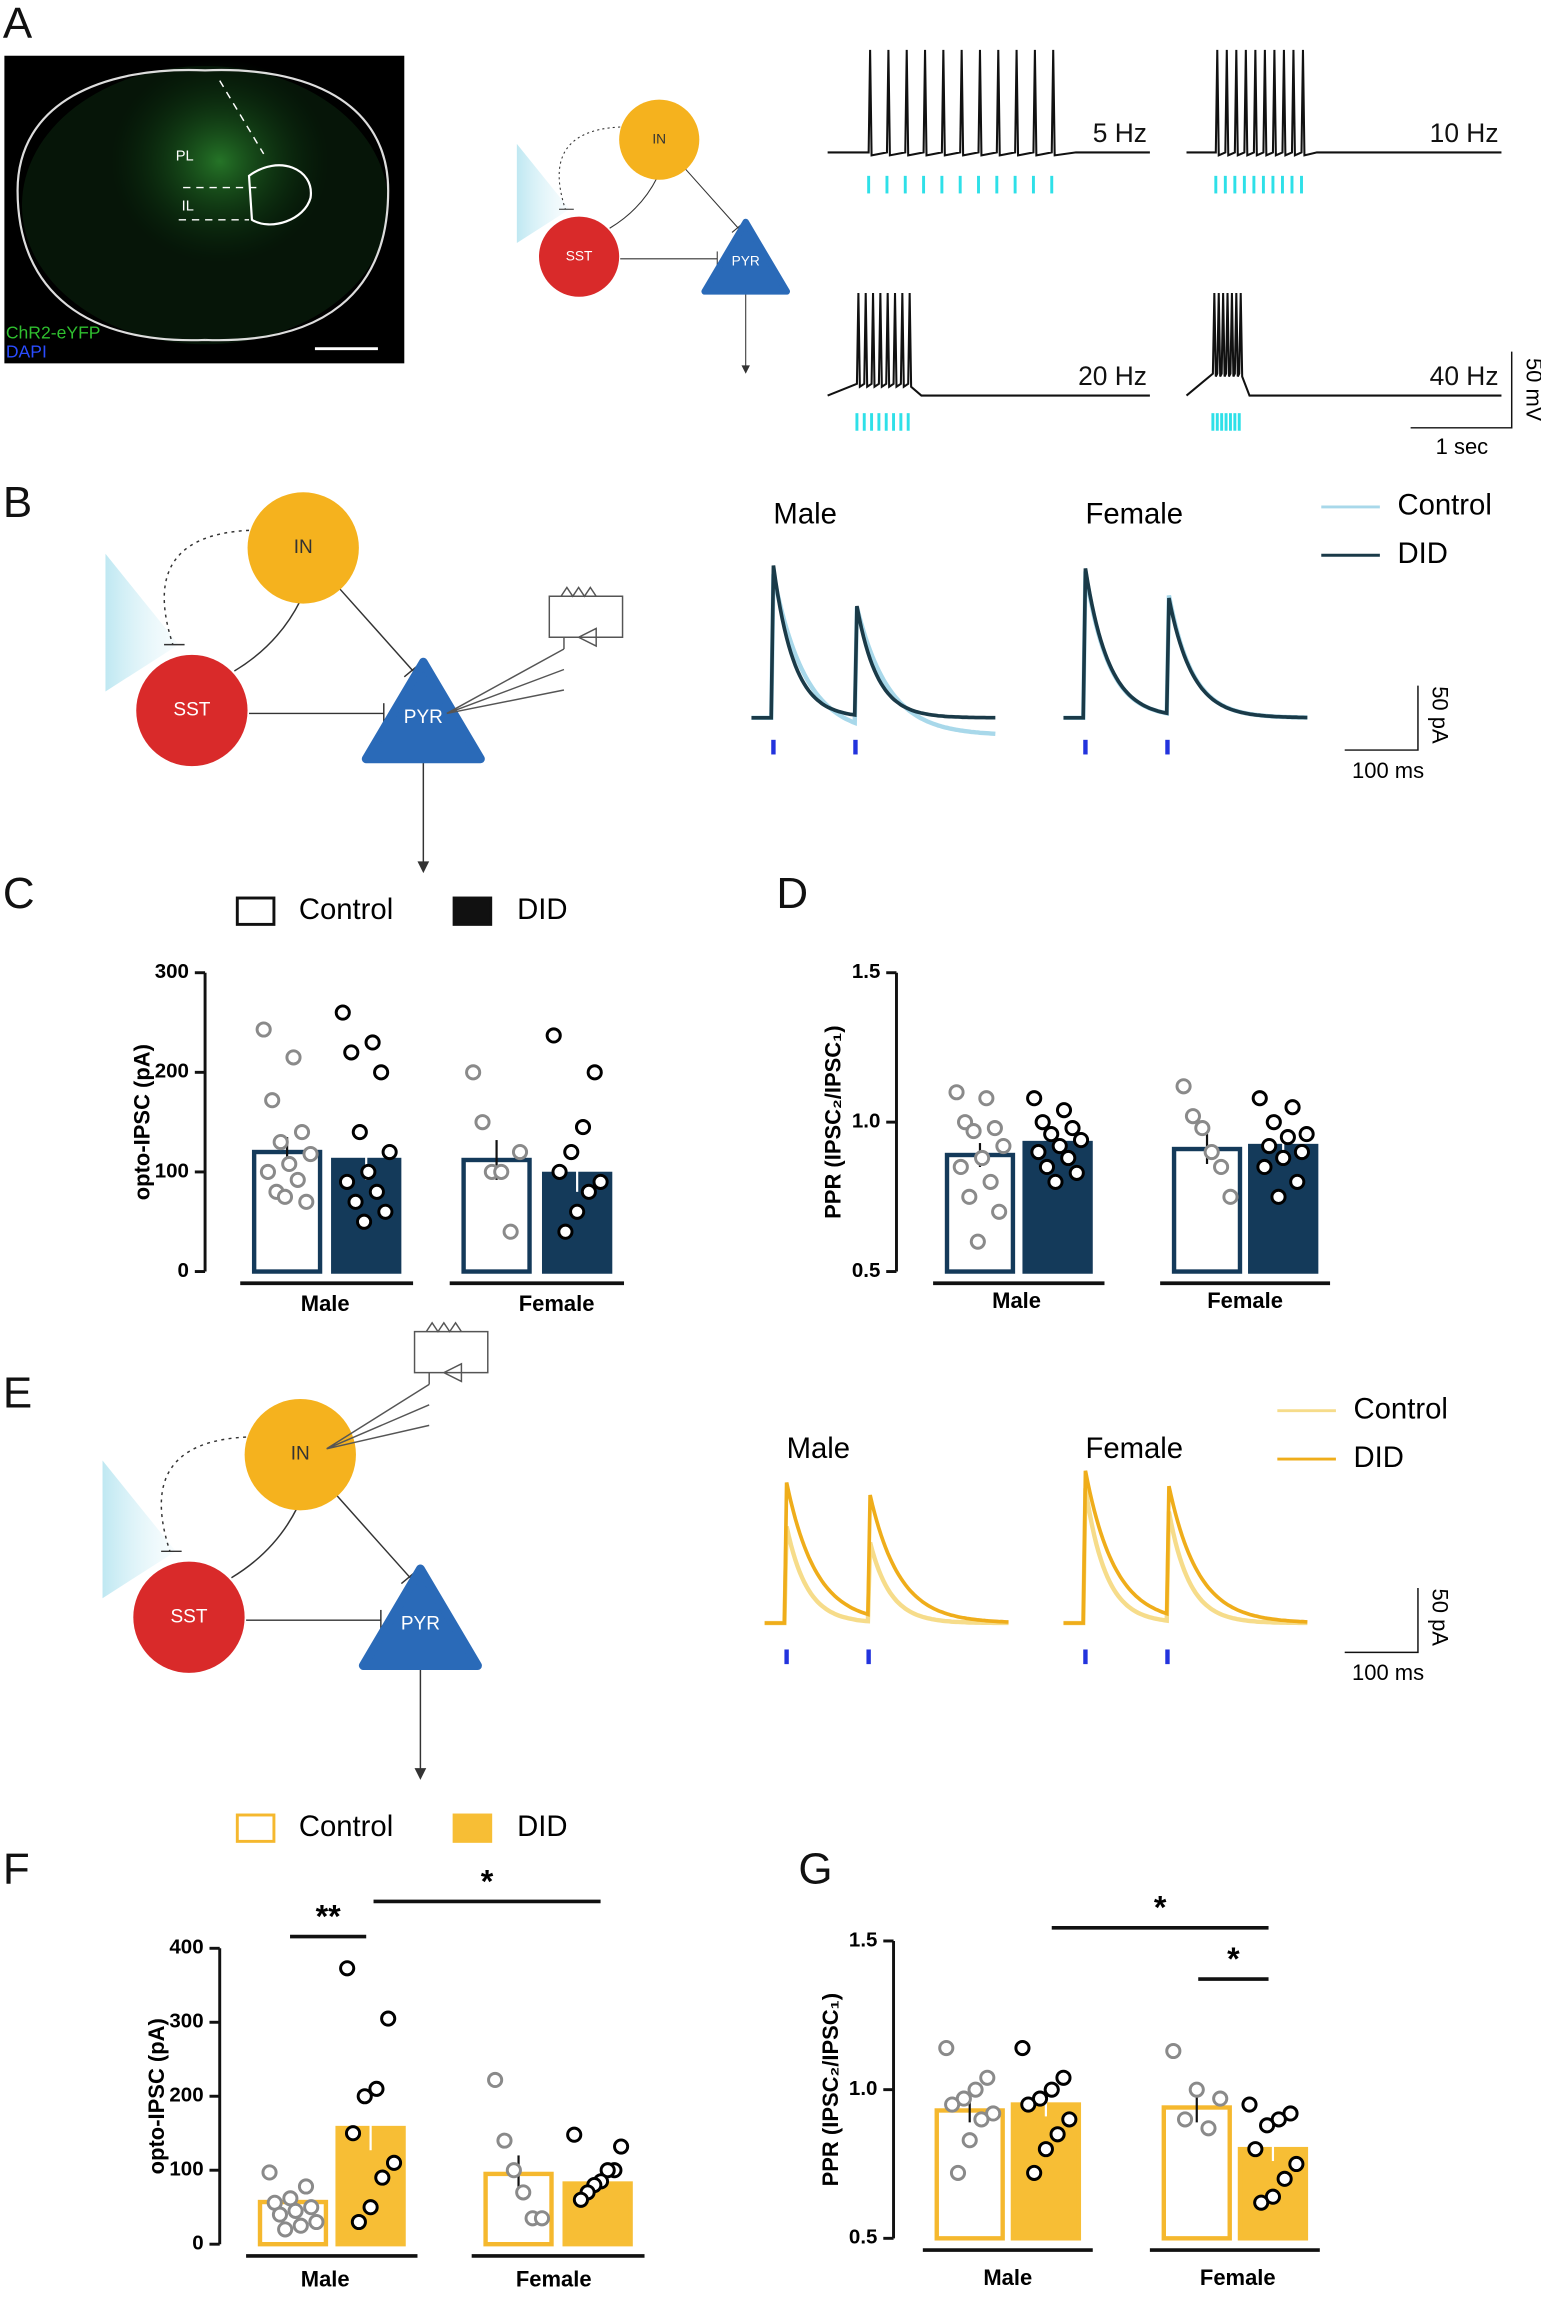 The image size is (1541, 2297). What do you see at coordinates (866, 971) in the screenshot?
I see `y-tick-label: 1.5` at bounding box center [866, 971].